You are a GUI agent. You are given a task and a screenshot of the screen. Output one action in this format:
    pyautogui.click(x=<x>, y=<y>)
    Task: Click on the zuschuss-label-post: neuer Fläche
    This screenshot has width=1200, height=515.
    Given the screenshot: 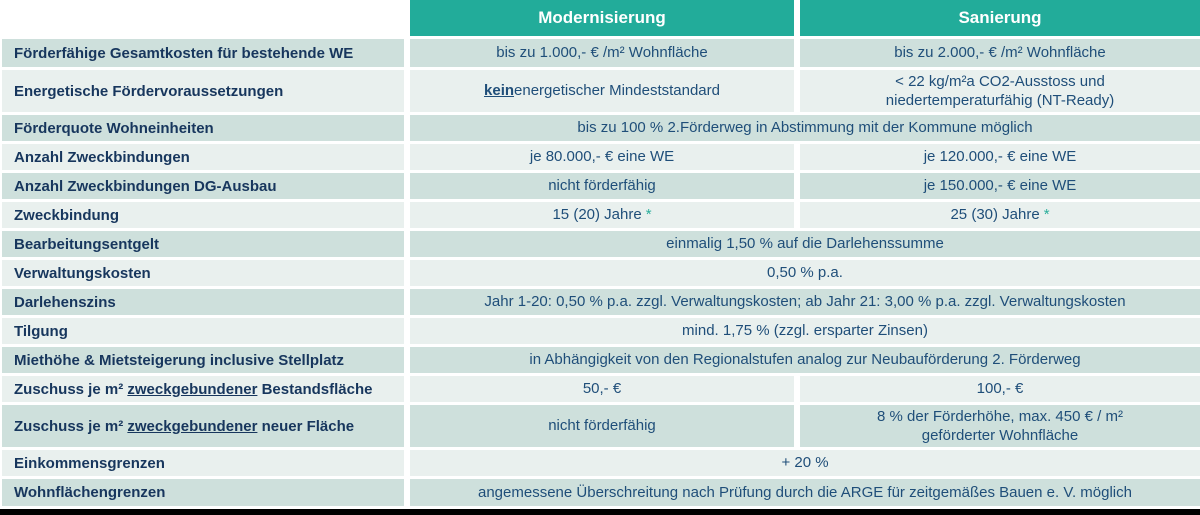 What is the action you would take?
    pyautogui.click(x=306, y=426)
    